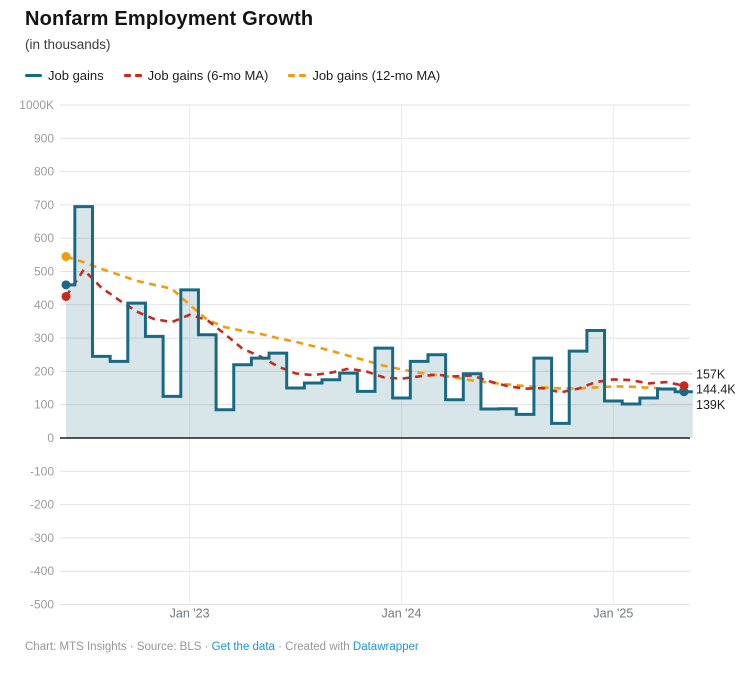 Image resolution: width=752 pixels, height=676 pixels. I want to click on legend-item-6mo-ma: Job gains (6-mo MA), so click(196, 75).